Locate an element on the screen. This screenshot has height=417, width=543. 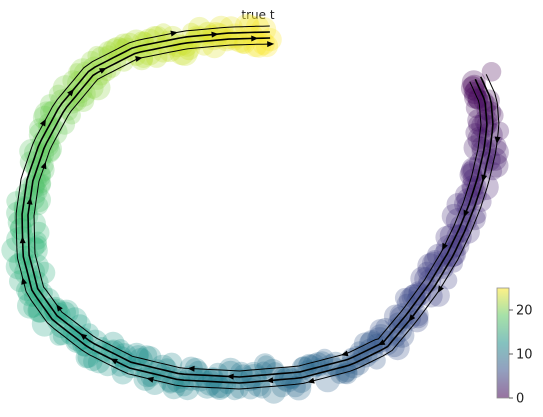
colorbar-gradient is located at coordinates (503, 343).